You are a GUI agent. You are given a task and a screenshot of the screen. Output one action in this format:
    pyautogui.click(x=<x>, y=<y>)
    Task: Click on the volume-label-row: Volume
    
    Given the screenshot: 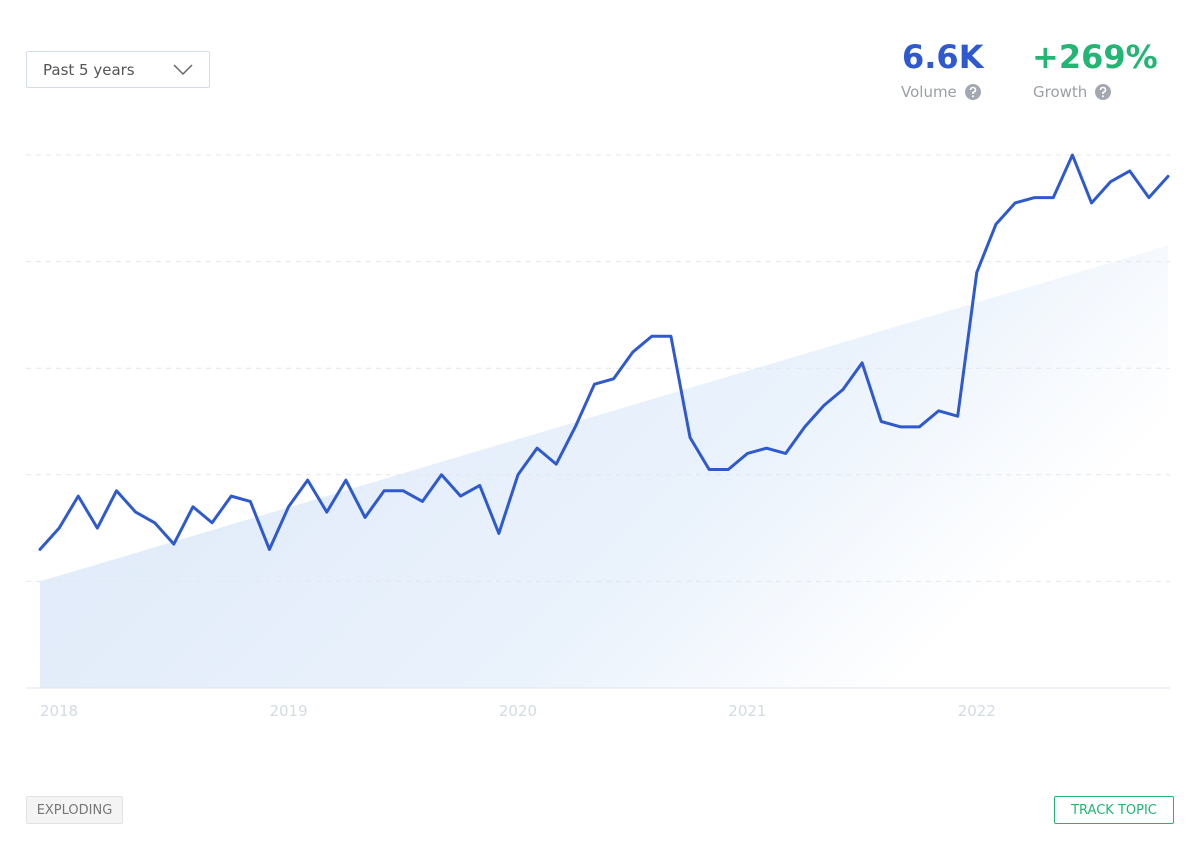 What is the action you would take?
    pyautogui.click(x=941, y=92)
    